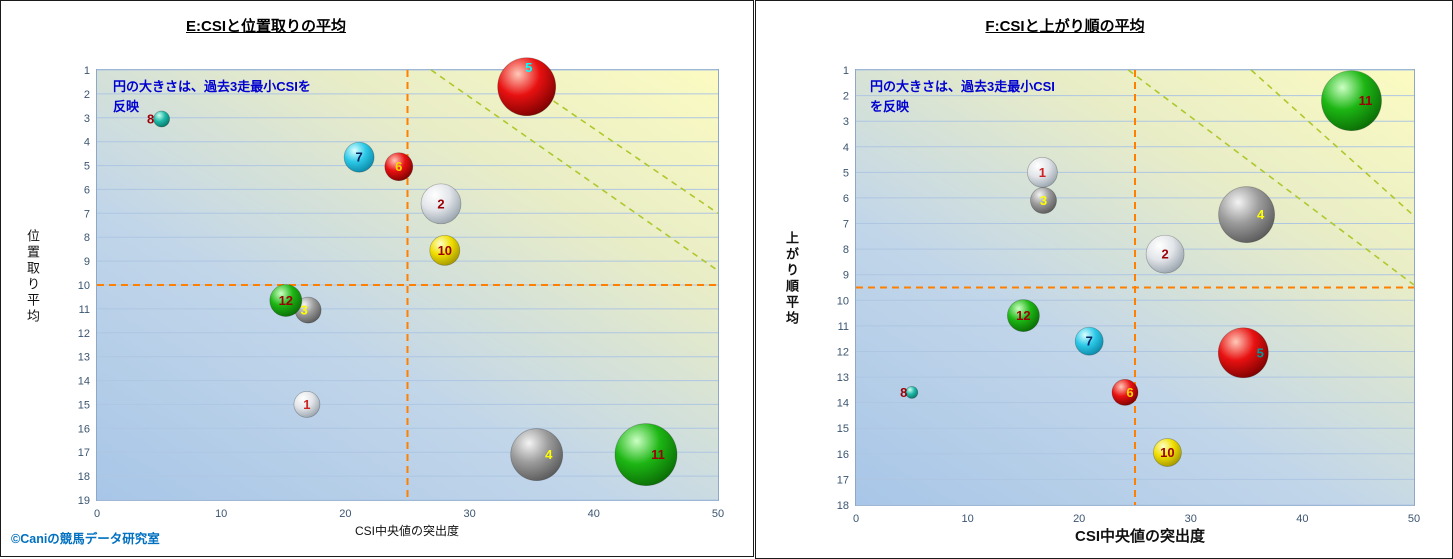 This screenshot has height=559, width=1453. What do you see at coordinates (87, 190) in the screenshot?
I see `y-axis-tick: 6` at bounding box center [87, 190].